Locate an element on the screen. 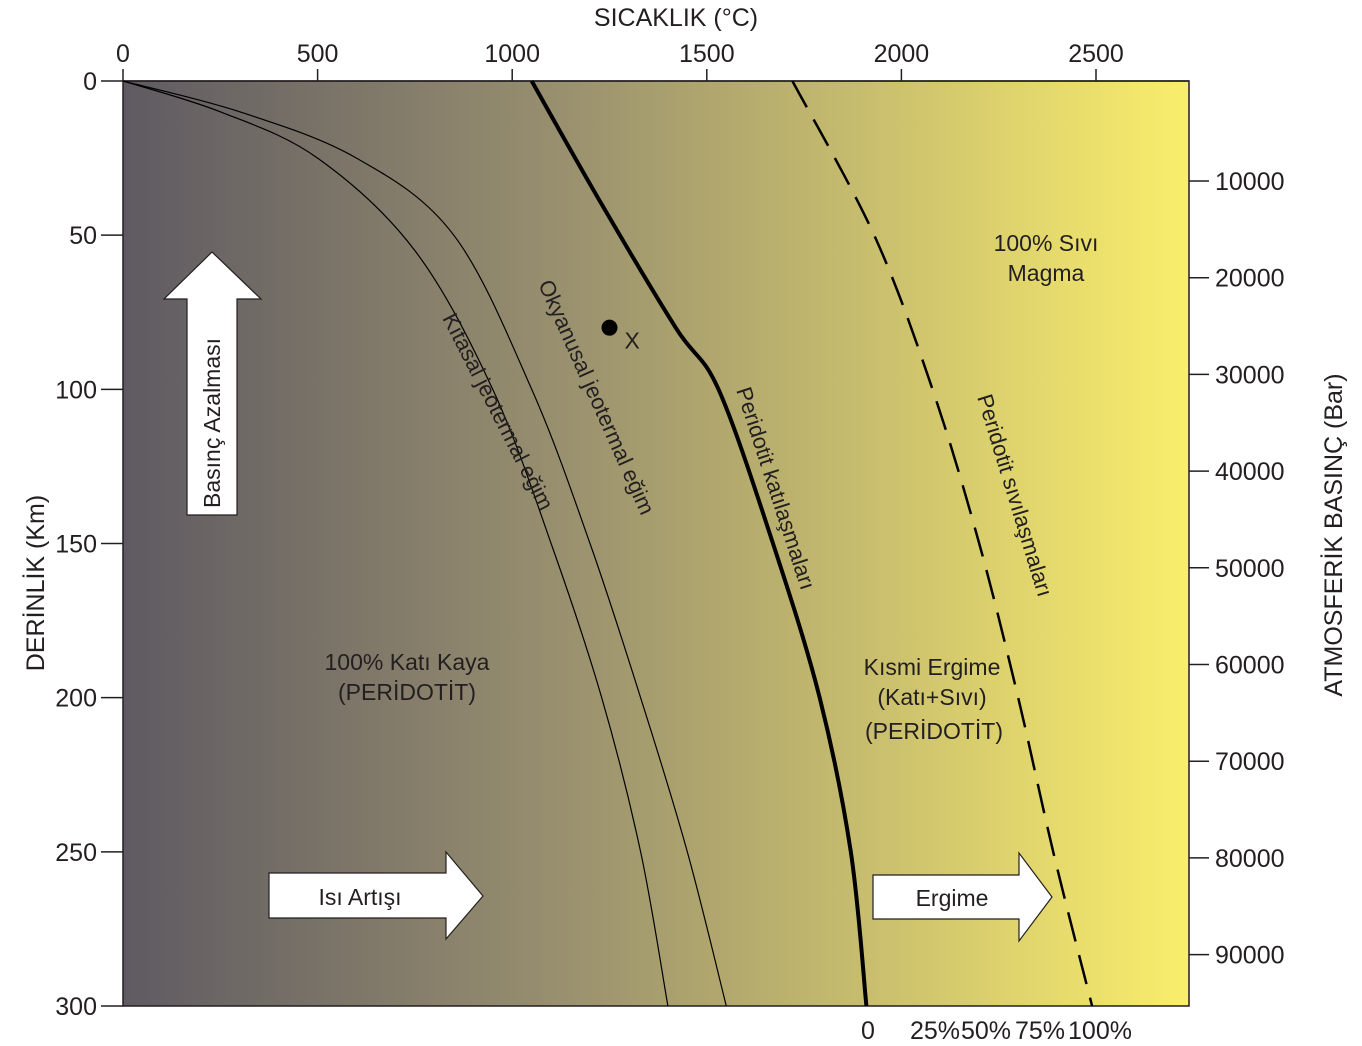 This screenshot has width=1362, height=1046. left-tick-label: 150 is located at coordinates (76, 545).